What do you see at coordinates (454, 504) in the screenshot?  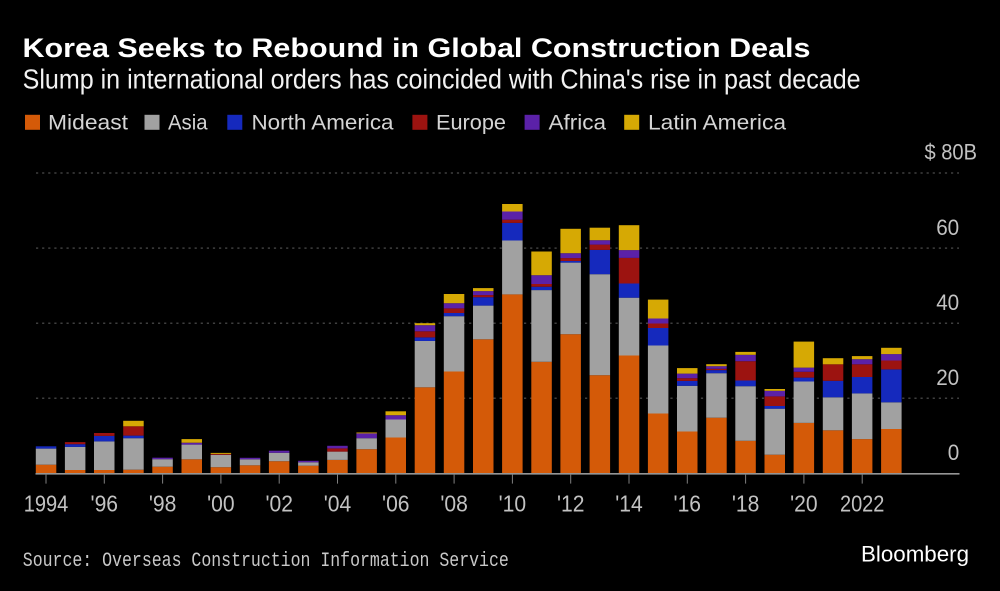 I see `svg-text: '08` at bounding box center [454, 504].